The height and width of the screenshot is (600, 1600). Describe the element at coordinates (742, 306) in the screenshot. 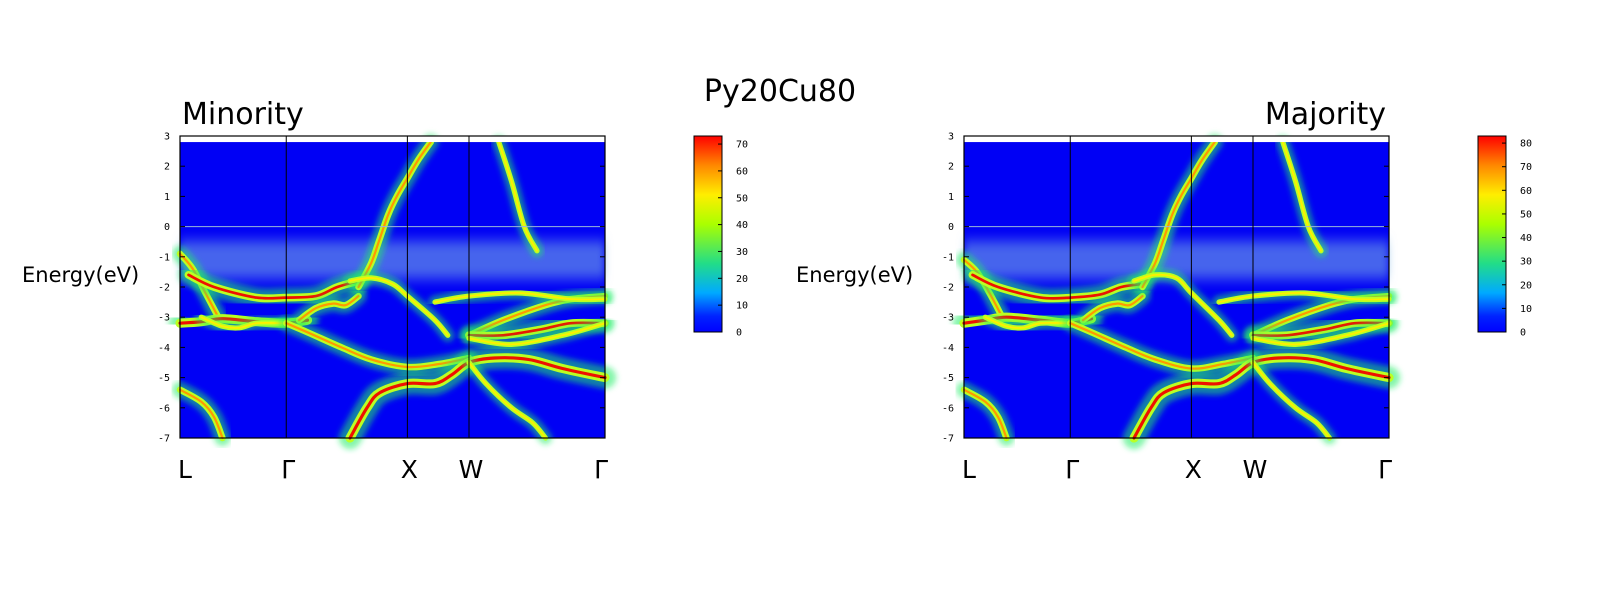

I see `minority-cbtick-label-6: 10` at that location.